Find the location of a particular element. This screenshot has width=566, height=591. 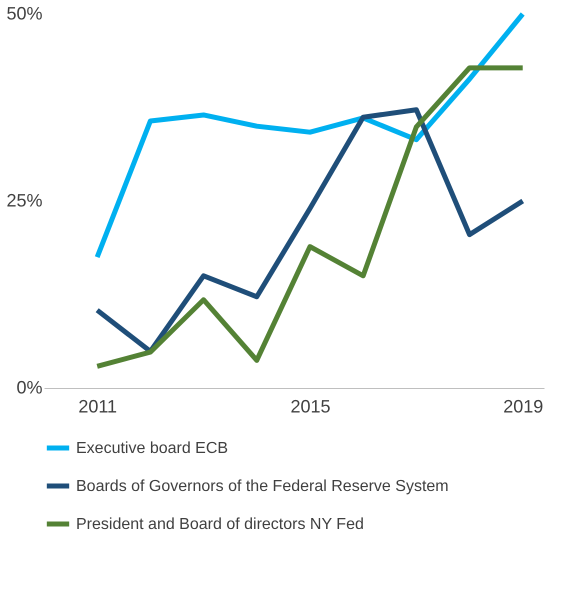

x-tick-label: 2011 is located at coordinates (98, 406).